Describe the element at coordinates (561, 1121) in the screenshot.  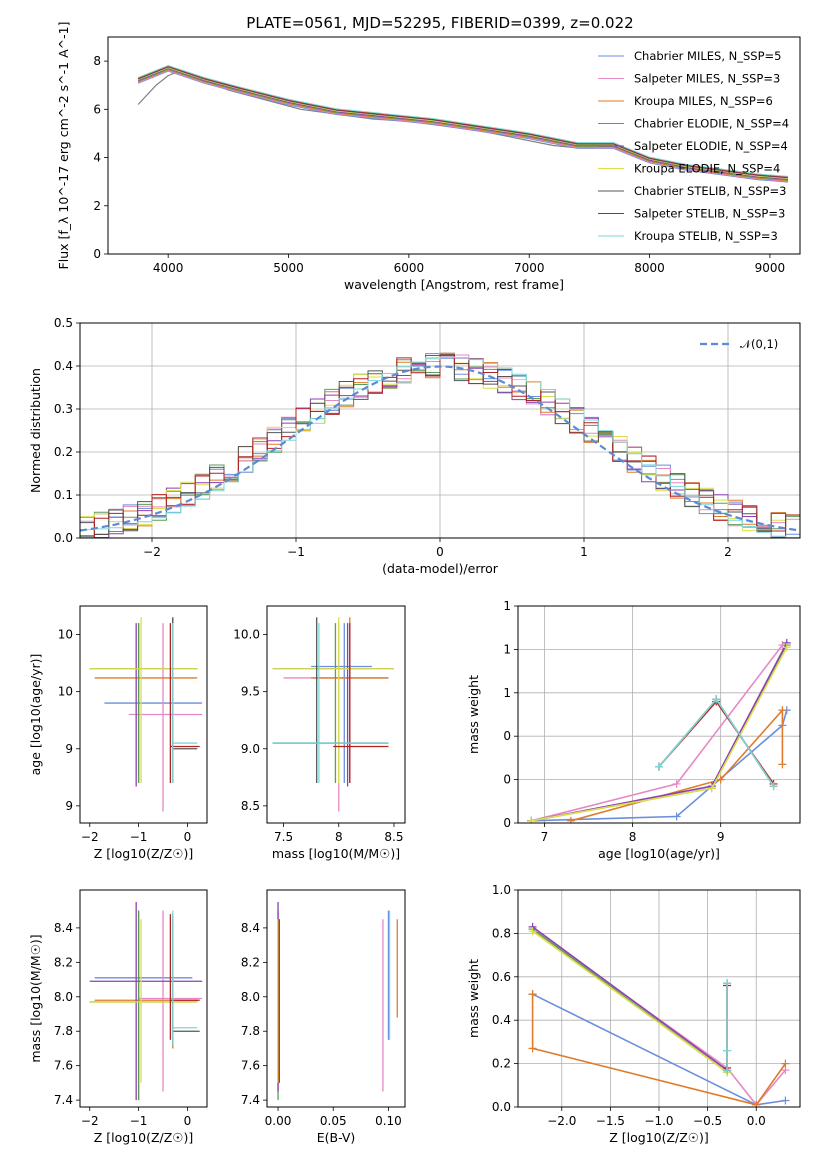
I see `x-tick-label: −2.0` at that location.